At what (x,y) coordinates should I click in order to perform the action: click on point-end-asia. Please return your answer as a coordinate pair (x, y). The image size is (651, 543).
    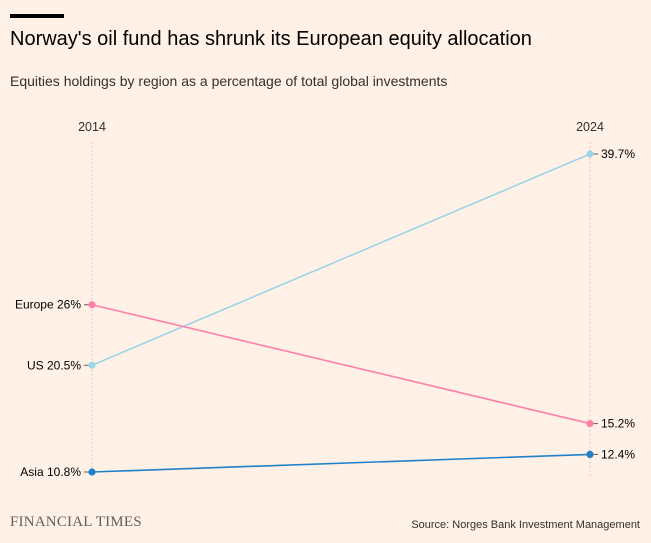
    Looking at the image, I should click on (590, 454).